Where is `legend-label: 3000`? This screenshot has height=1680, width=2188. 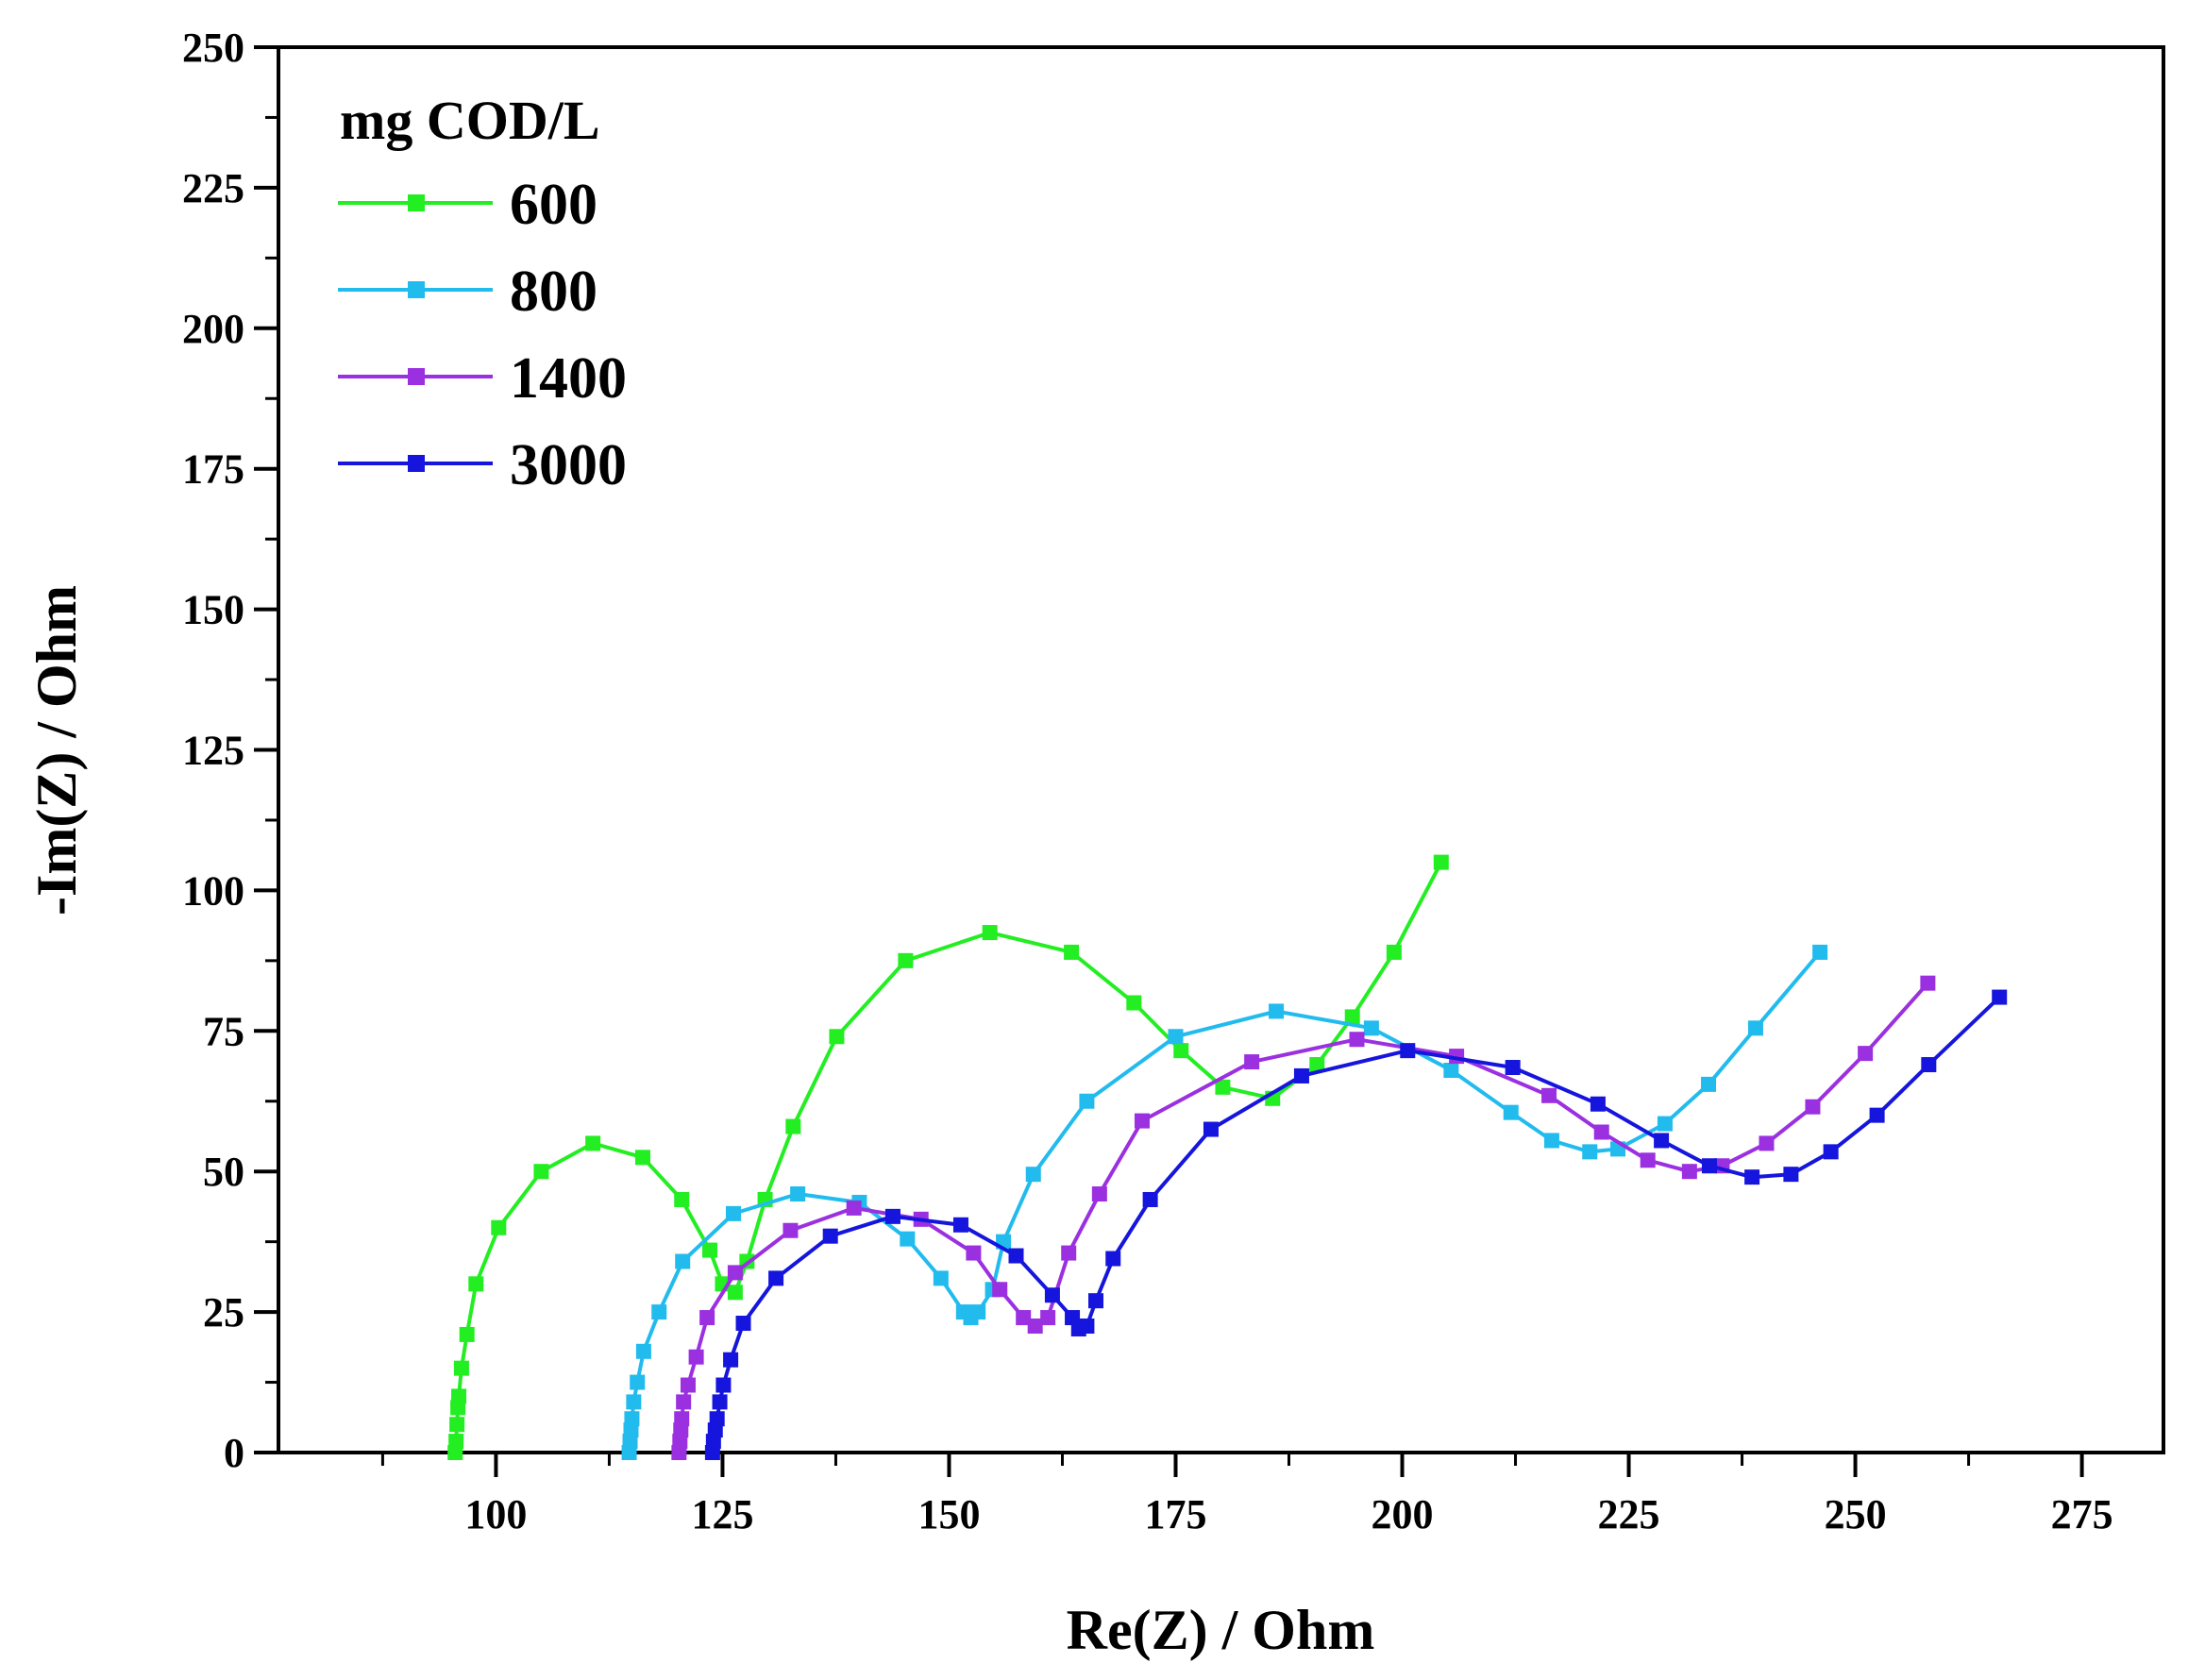
legend-label: 3000 is located at coordinates (568, 465).